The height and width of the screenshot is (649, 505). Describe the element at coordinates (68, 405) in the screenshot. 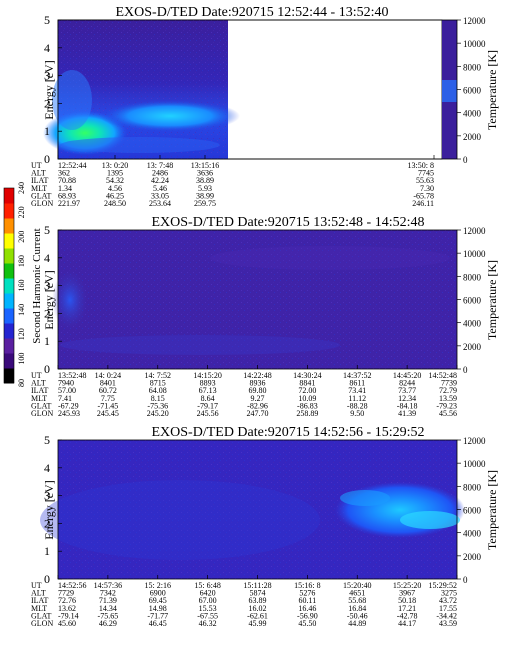

I see `orbit-cell: -67.29` at that location.